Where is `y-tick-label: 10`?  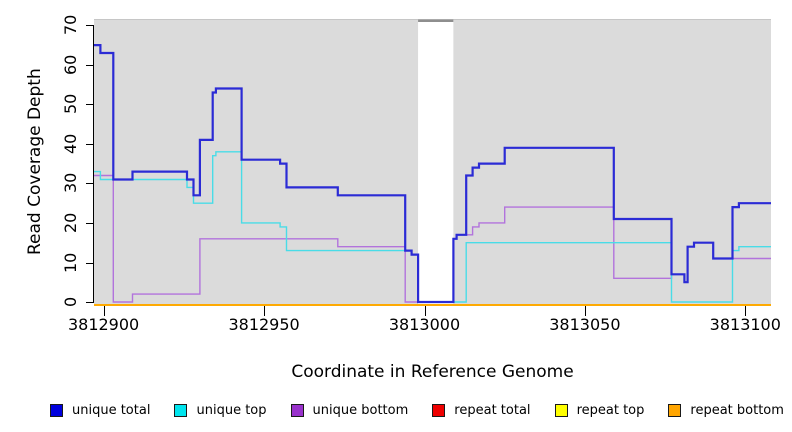 y-tick-label: 10 is located at coordinates (70, 262).